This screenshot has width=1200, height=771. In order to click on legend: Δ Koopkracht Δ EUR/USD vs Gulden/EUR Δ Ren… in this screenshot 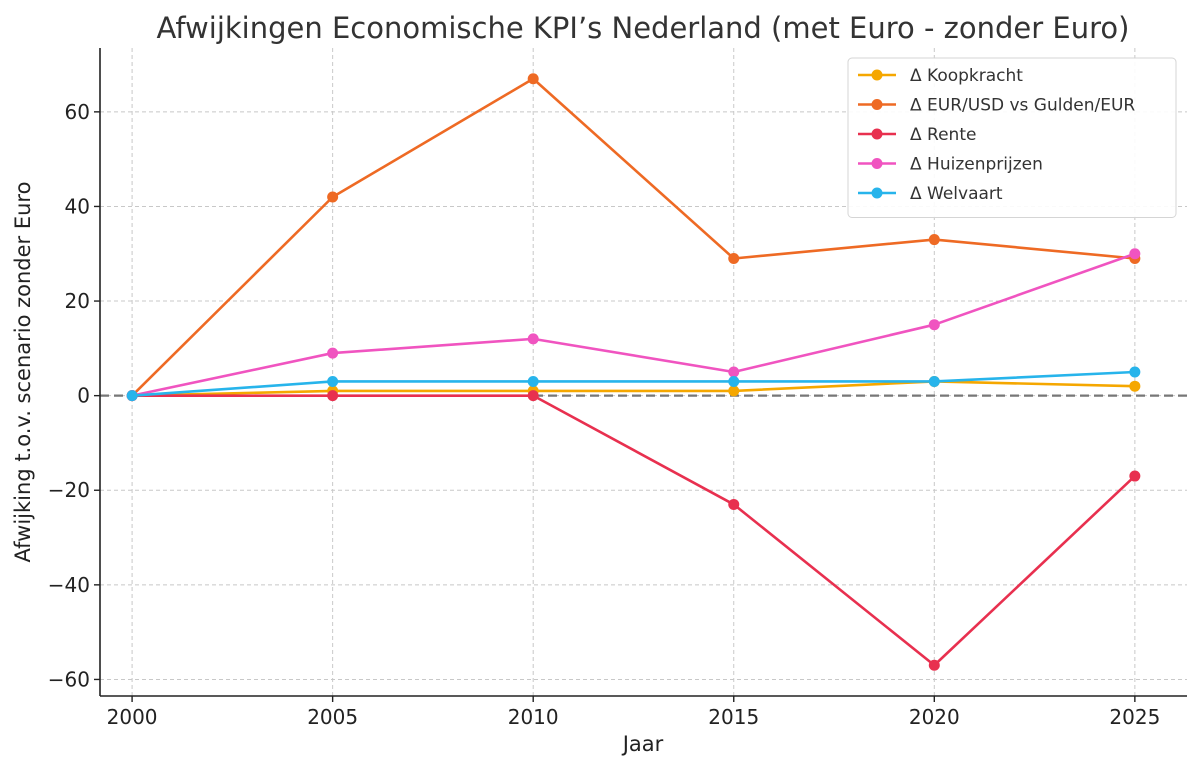, I will do `click(1012, 137)`.